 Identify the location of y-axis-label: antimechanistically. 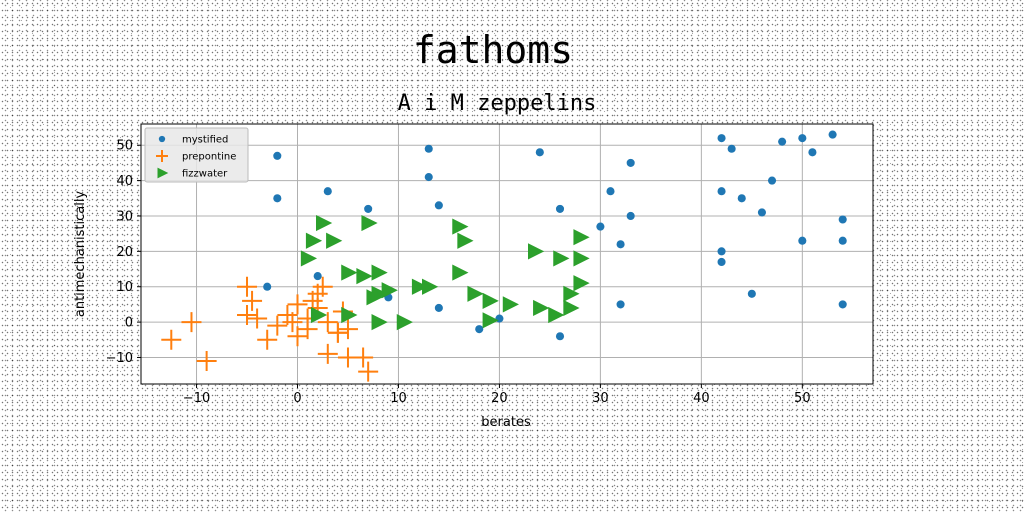
(80, 254).